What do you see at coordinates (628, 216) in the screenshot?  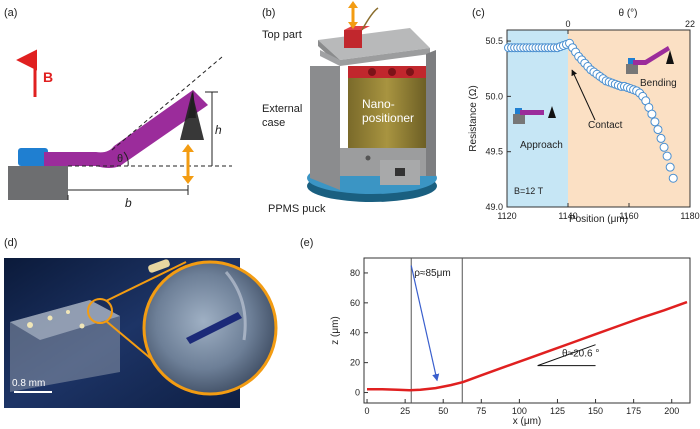 I see `x-tick-label-c: 1160` at bounding box center [628, 216].